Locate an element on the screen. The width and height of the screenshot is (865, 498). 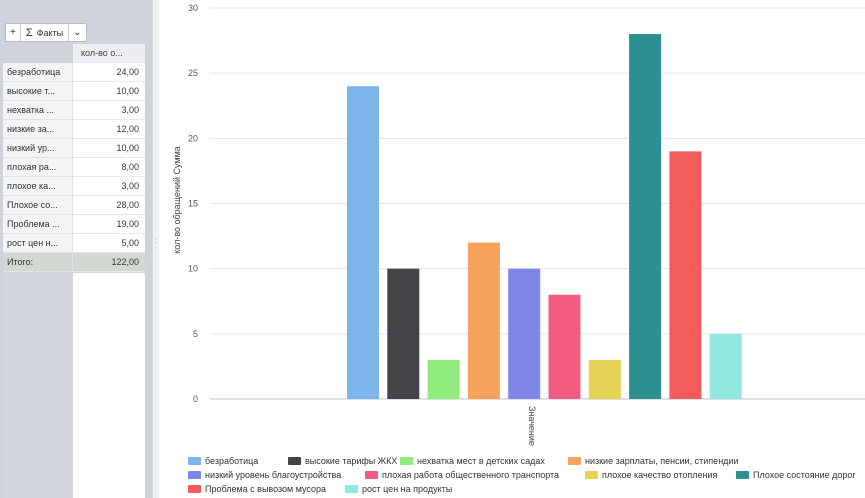
pivot-row-value: 12,00 is located at coordinates (109, 129).